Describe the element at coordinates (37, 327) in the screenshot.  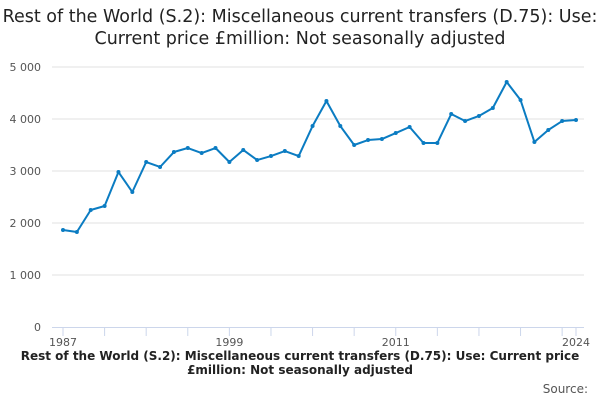
I see `y-tick-label: 0` at that location.